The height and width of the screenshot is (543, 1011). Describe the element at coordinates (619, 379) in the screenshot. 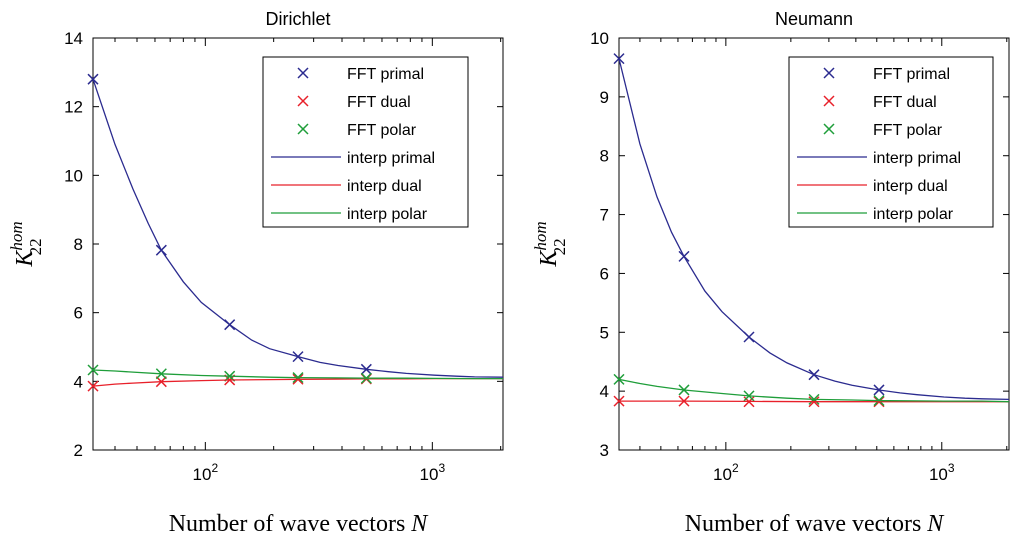

I see `data-point-FFT-polar` at that location.